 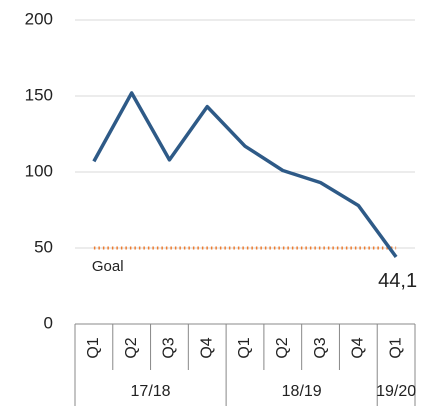 I want to click on data-label: 44,1, so click(x=397, y=281).